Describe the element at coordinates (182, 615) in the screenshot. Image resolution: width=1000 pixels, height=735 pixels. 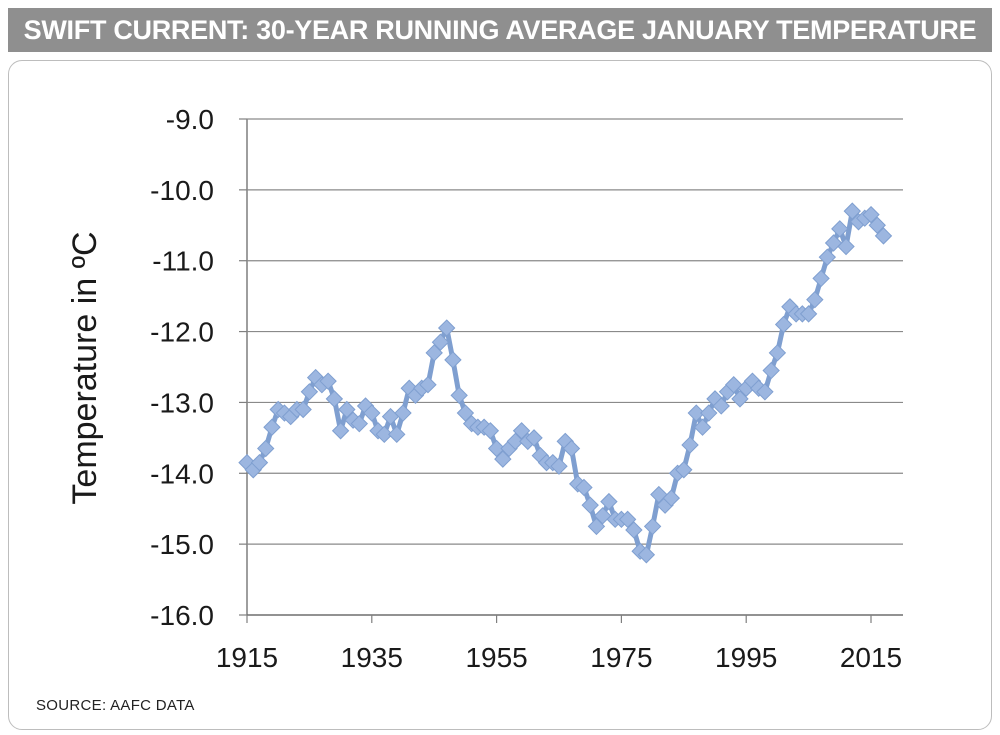
I see `y-tick-label: -16.0` at that location.